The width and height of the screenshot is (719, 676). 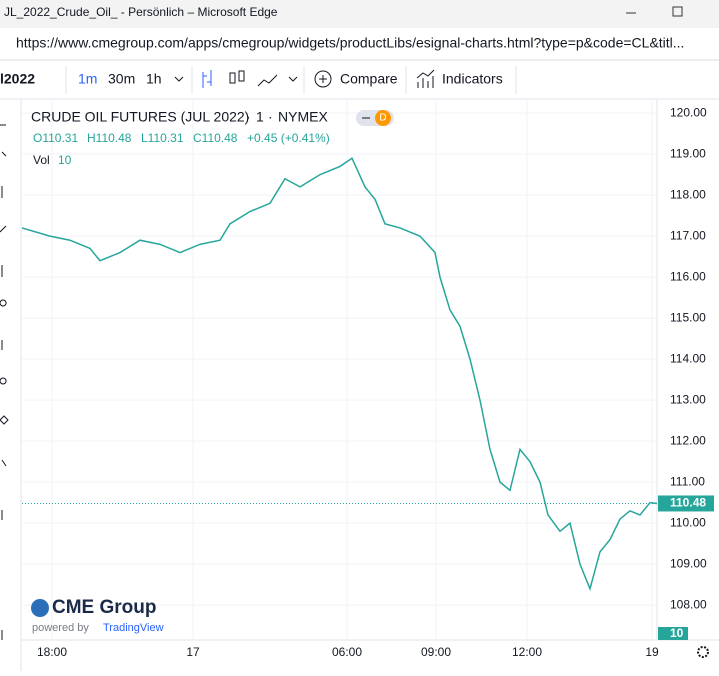 I want to click on y-tick-label: 118.00, so click(x=688, y=194).